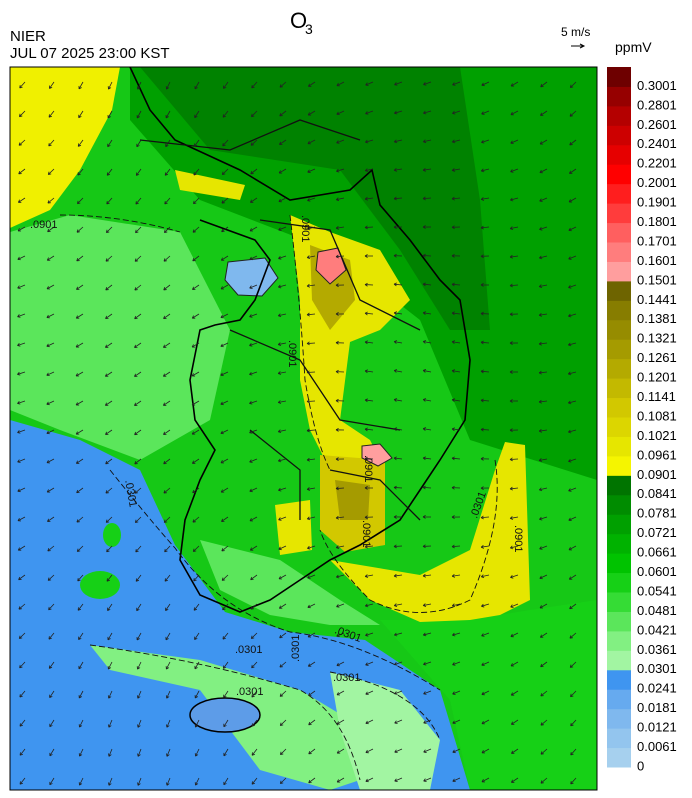  What do you see at coordinates (657, 629) in the screenshot?
I see `colorbar-label: 0.0421` at bounding box center [657, 629].